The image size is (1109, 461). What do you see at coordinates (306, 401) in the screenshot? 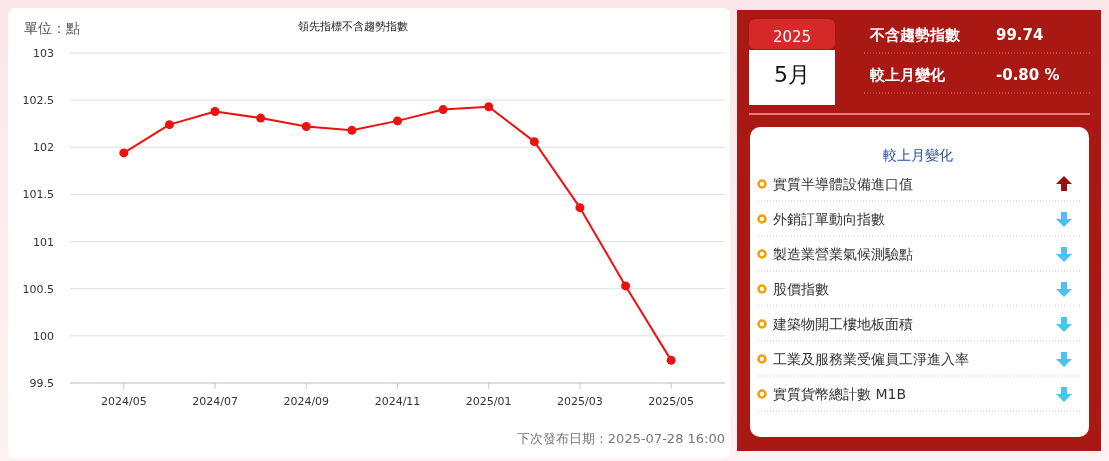
I see `x-tick-label: 2024/09` at bounding box center [306, 401].